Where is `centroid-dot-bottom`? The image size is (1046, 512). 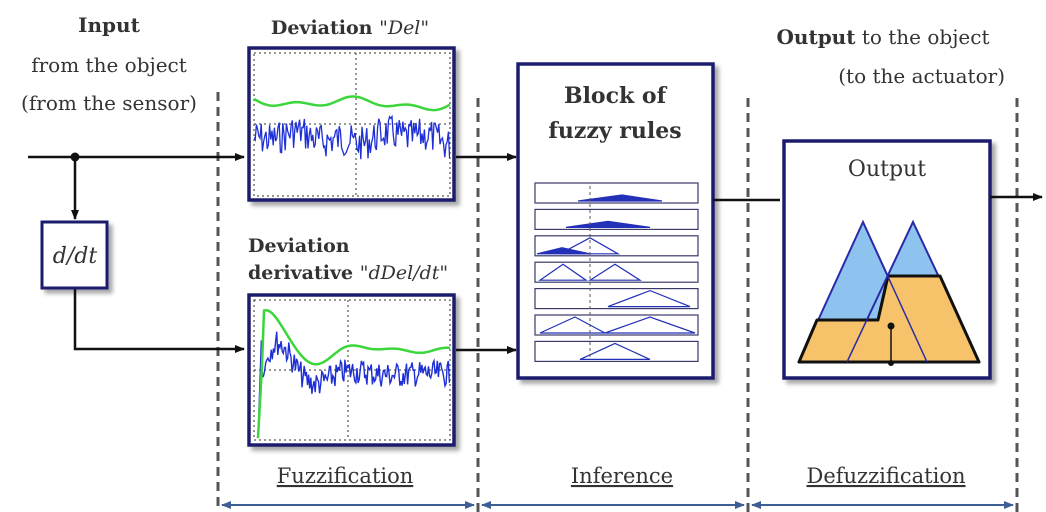 centroid-dot-bottom is located at coordinates (891, 363).